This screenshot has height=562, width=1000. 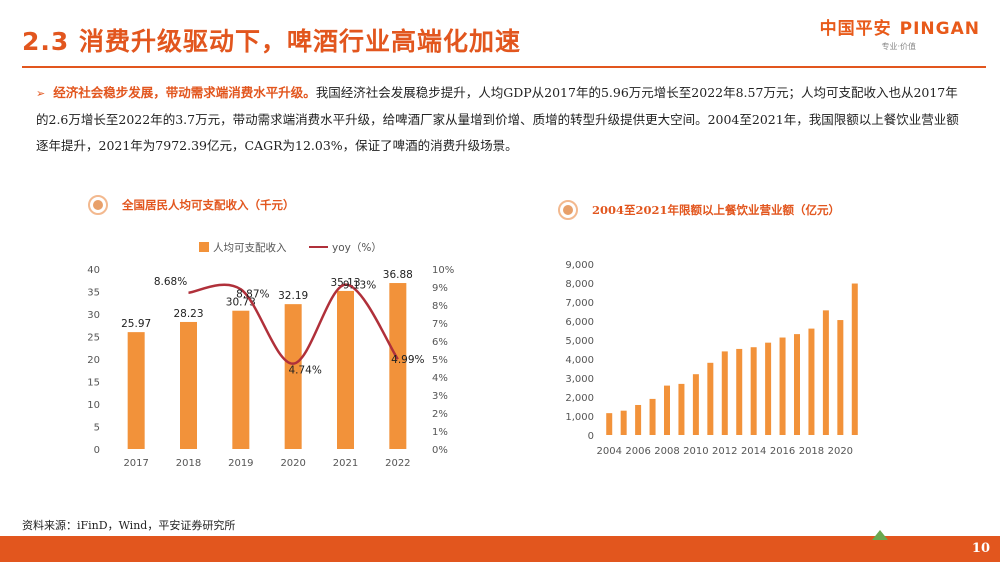 What do you see at coordinates (440, 360) in the screenshot?
I see `y2-tick-label: 5%` at bounding box center [440, 360].